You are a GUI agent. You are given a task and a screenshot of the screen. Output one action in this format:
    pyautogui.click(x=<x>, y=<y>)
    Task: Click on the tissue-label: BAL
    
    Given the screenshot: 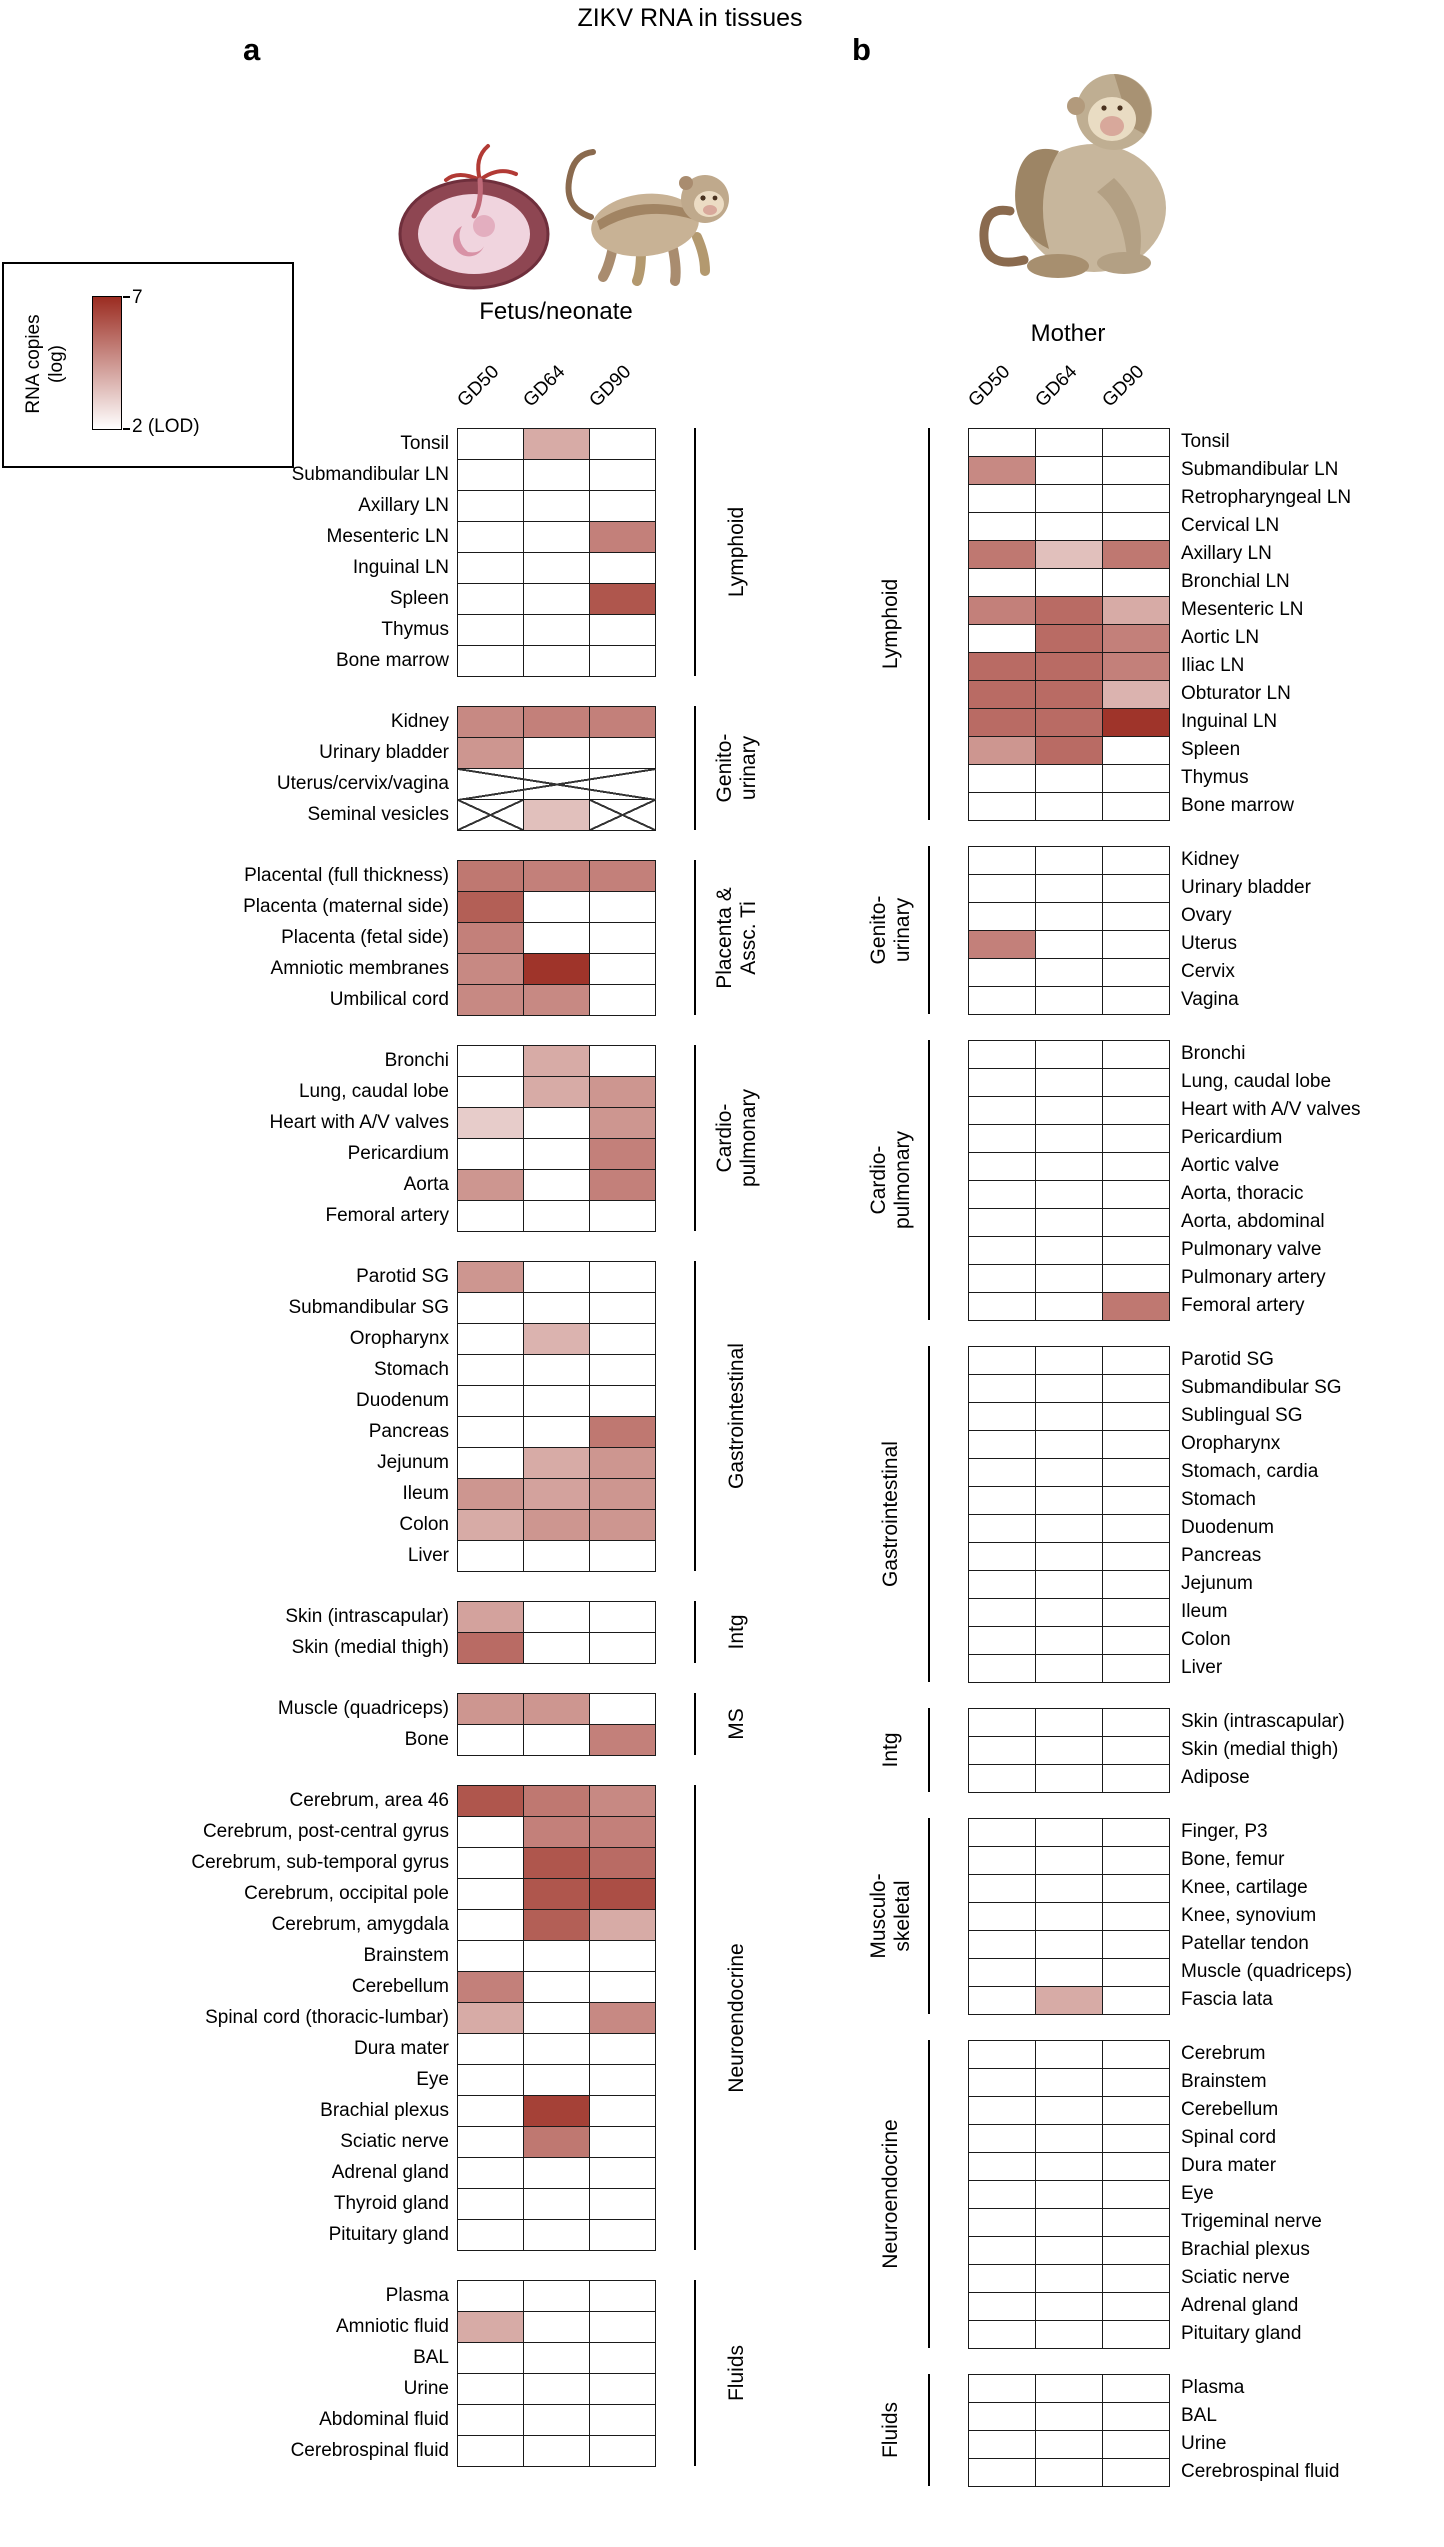 What is the action you would take?
    pyautogui.click(x=1199, y=2415)
    